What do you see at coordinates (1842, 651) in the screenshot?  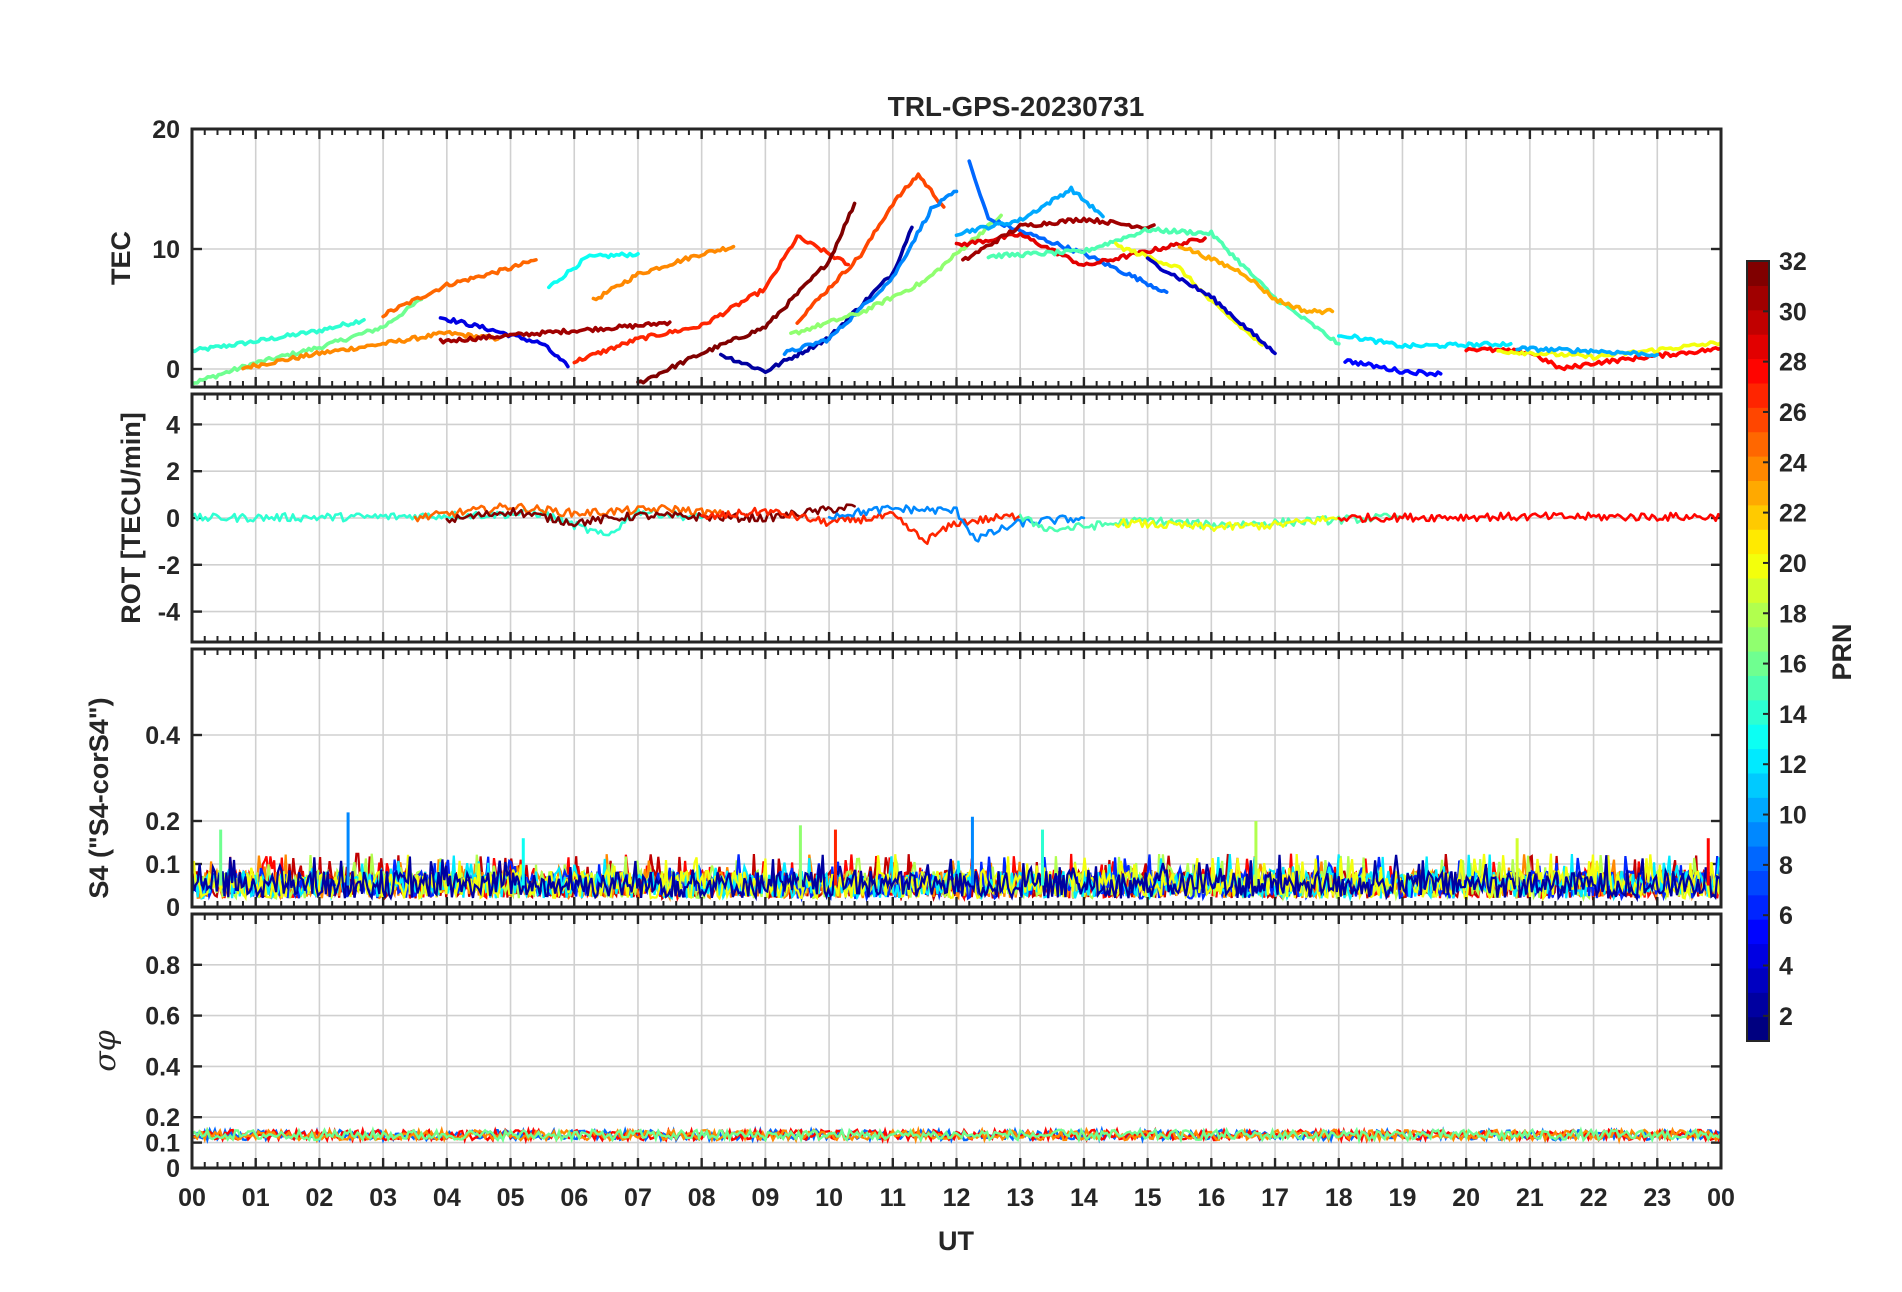 I see `colorbar-label: PRN` at bounding box center [1842, 651].